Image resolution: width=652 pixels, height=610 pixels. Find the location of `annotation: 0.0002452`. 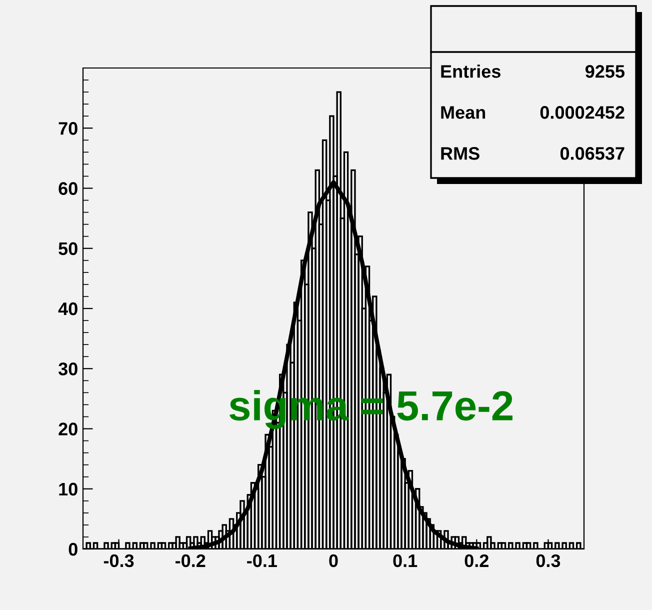

annotation: 0.0002452 is located at coordinates (582, 112).